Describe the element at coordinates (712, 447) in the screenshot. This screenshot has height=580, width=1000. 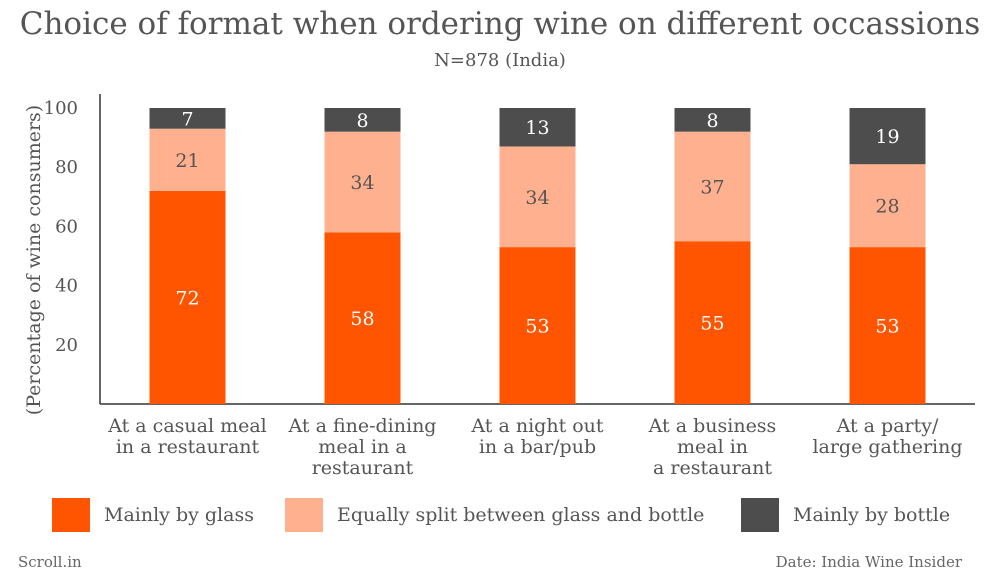
I see `x-tick-label: At a business meal in a restaurant` at that location.